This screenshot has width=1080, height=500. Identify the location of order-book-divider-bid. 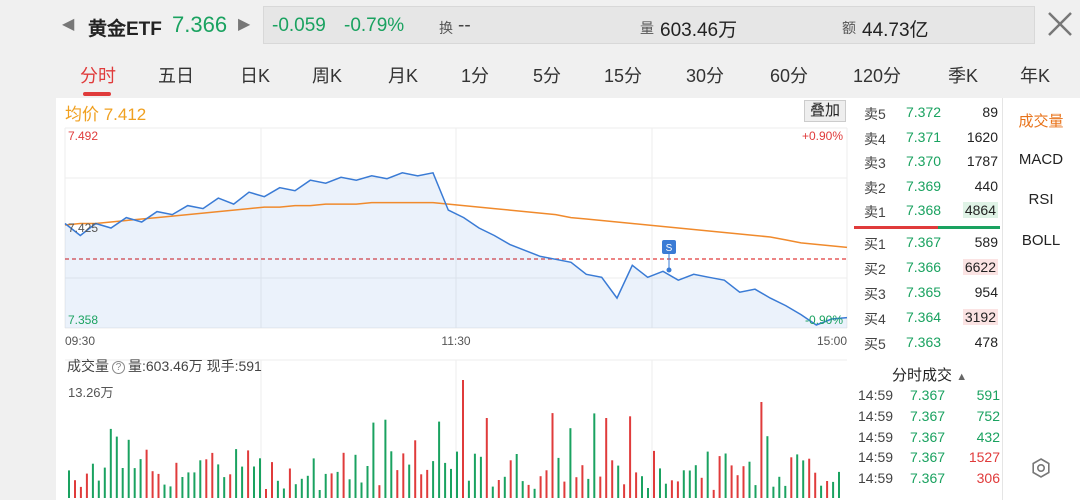
(969, 227).